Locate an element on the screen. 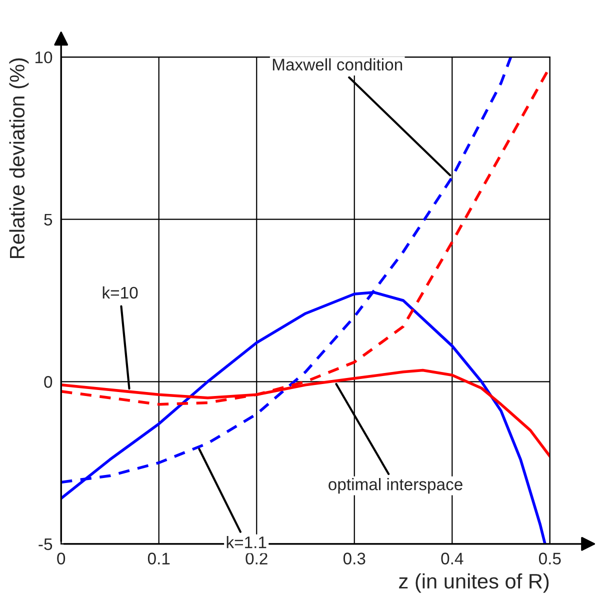  x-tick-label: 0.2 is located at coordinates (257, 558).